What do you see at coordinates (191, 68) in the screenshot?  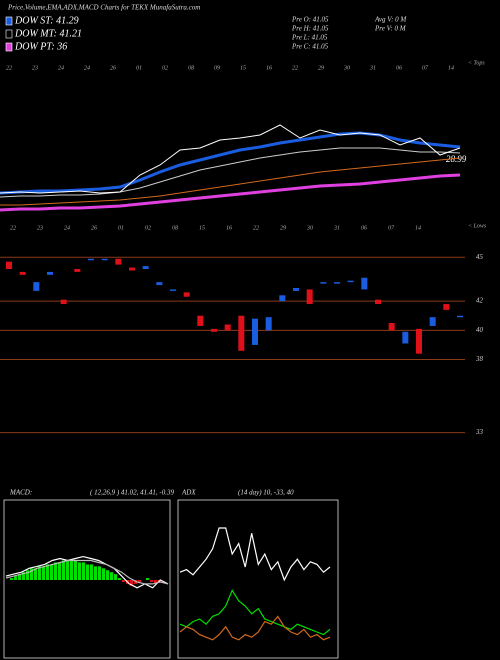 I see `date-label: 08` at bounding box center [191, 68].